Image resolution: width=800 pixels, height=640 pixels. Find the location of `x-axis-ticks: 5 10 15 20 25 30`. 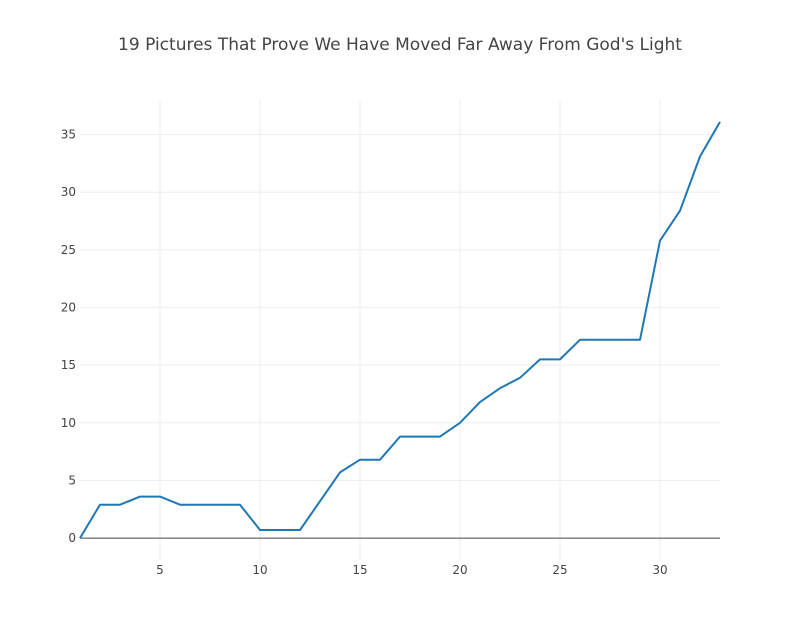

x-axis-ticks: 5 10 15 20 25 30 is located at coordinates (411, 570).